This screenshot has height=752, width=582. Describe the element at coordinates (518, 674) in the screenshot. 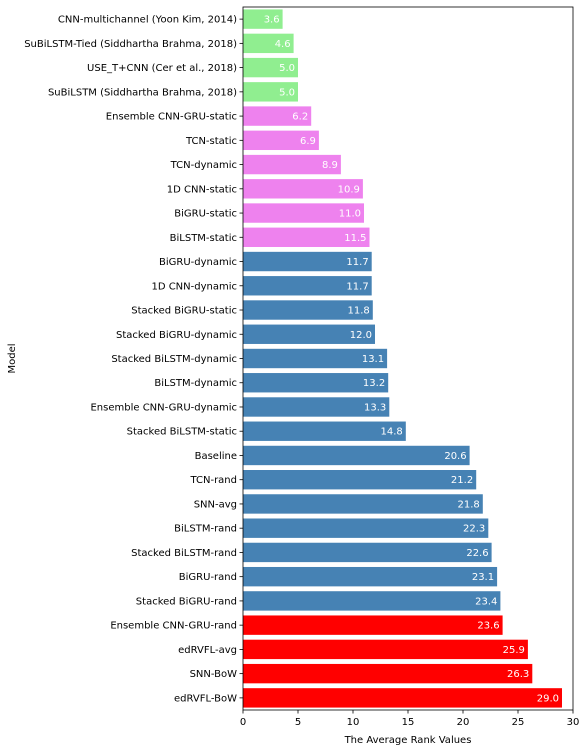

I see `bar-value-label: 26.3` at that location.